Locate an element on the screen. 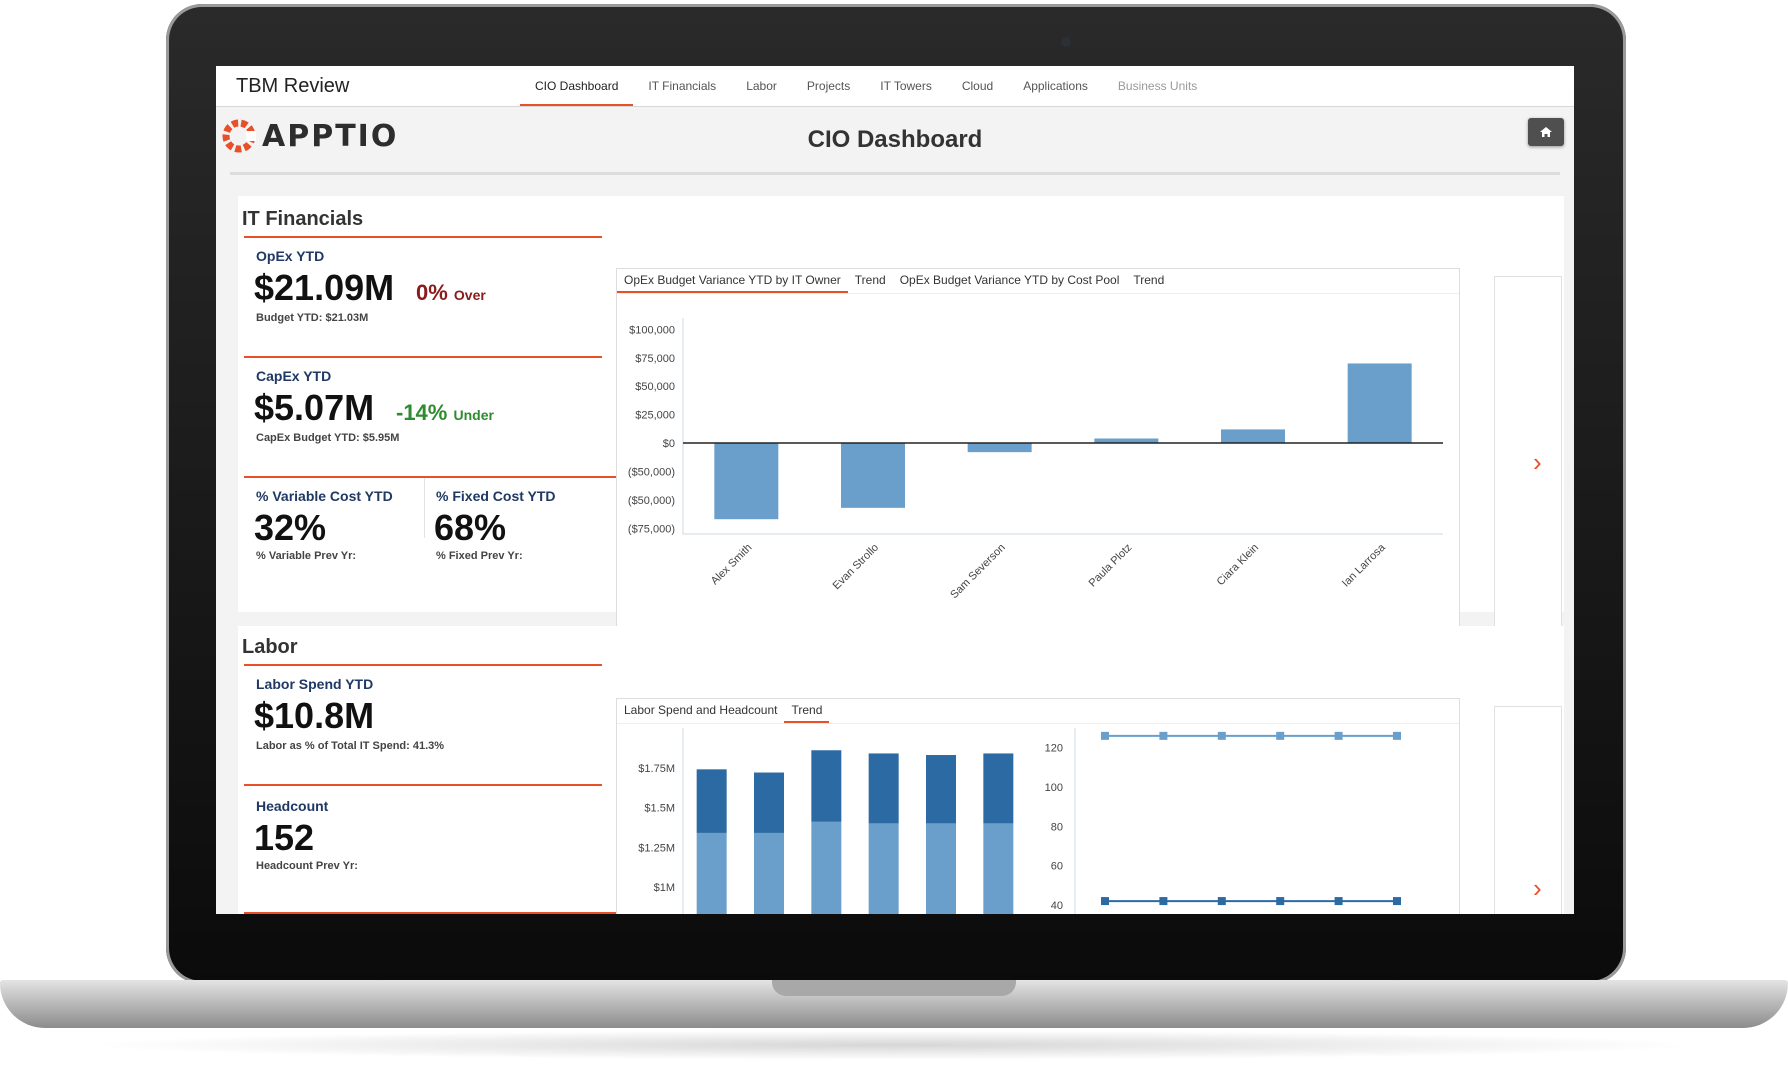 Image resolution: width=1788 pixels, height=1084 pixels. y-tick-label: ($75,000) is located at coordinates (651, 529).